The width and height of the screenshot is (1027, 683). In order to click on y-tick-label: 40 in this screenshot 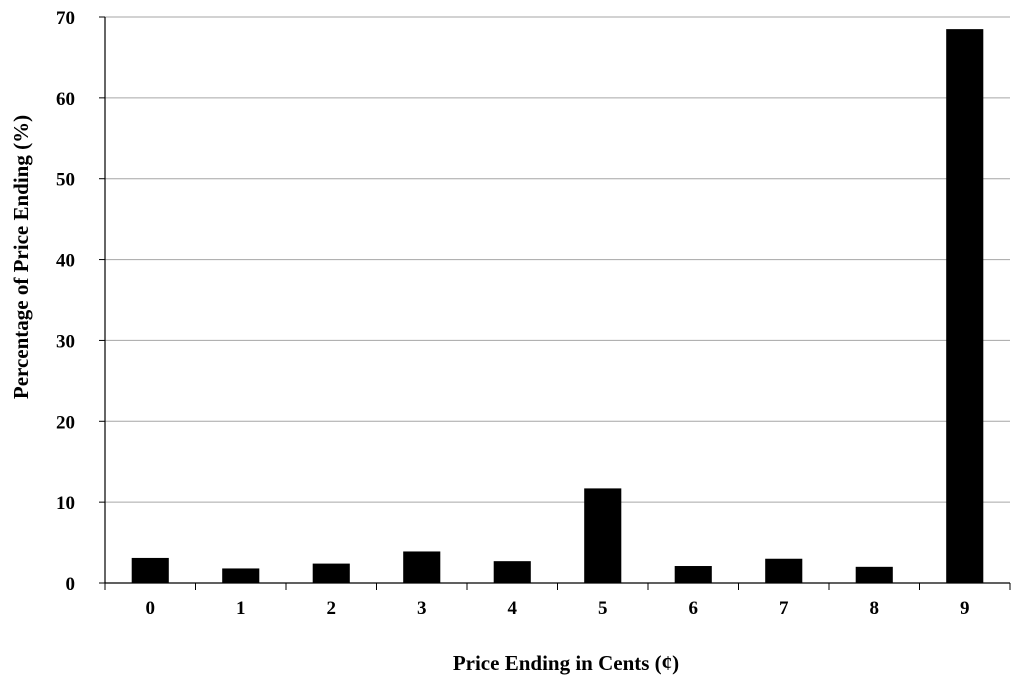, I will do `click(65, 261)`.